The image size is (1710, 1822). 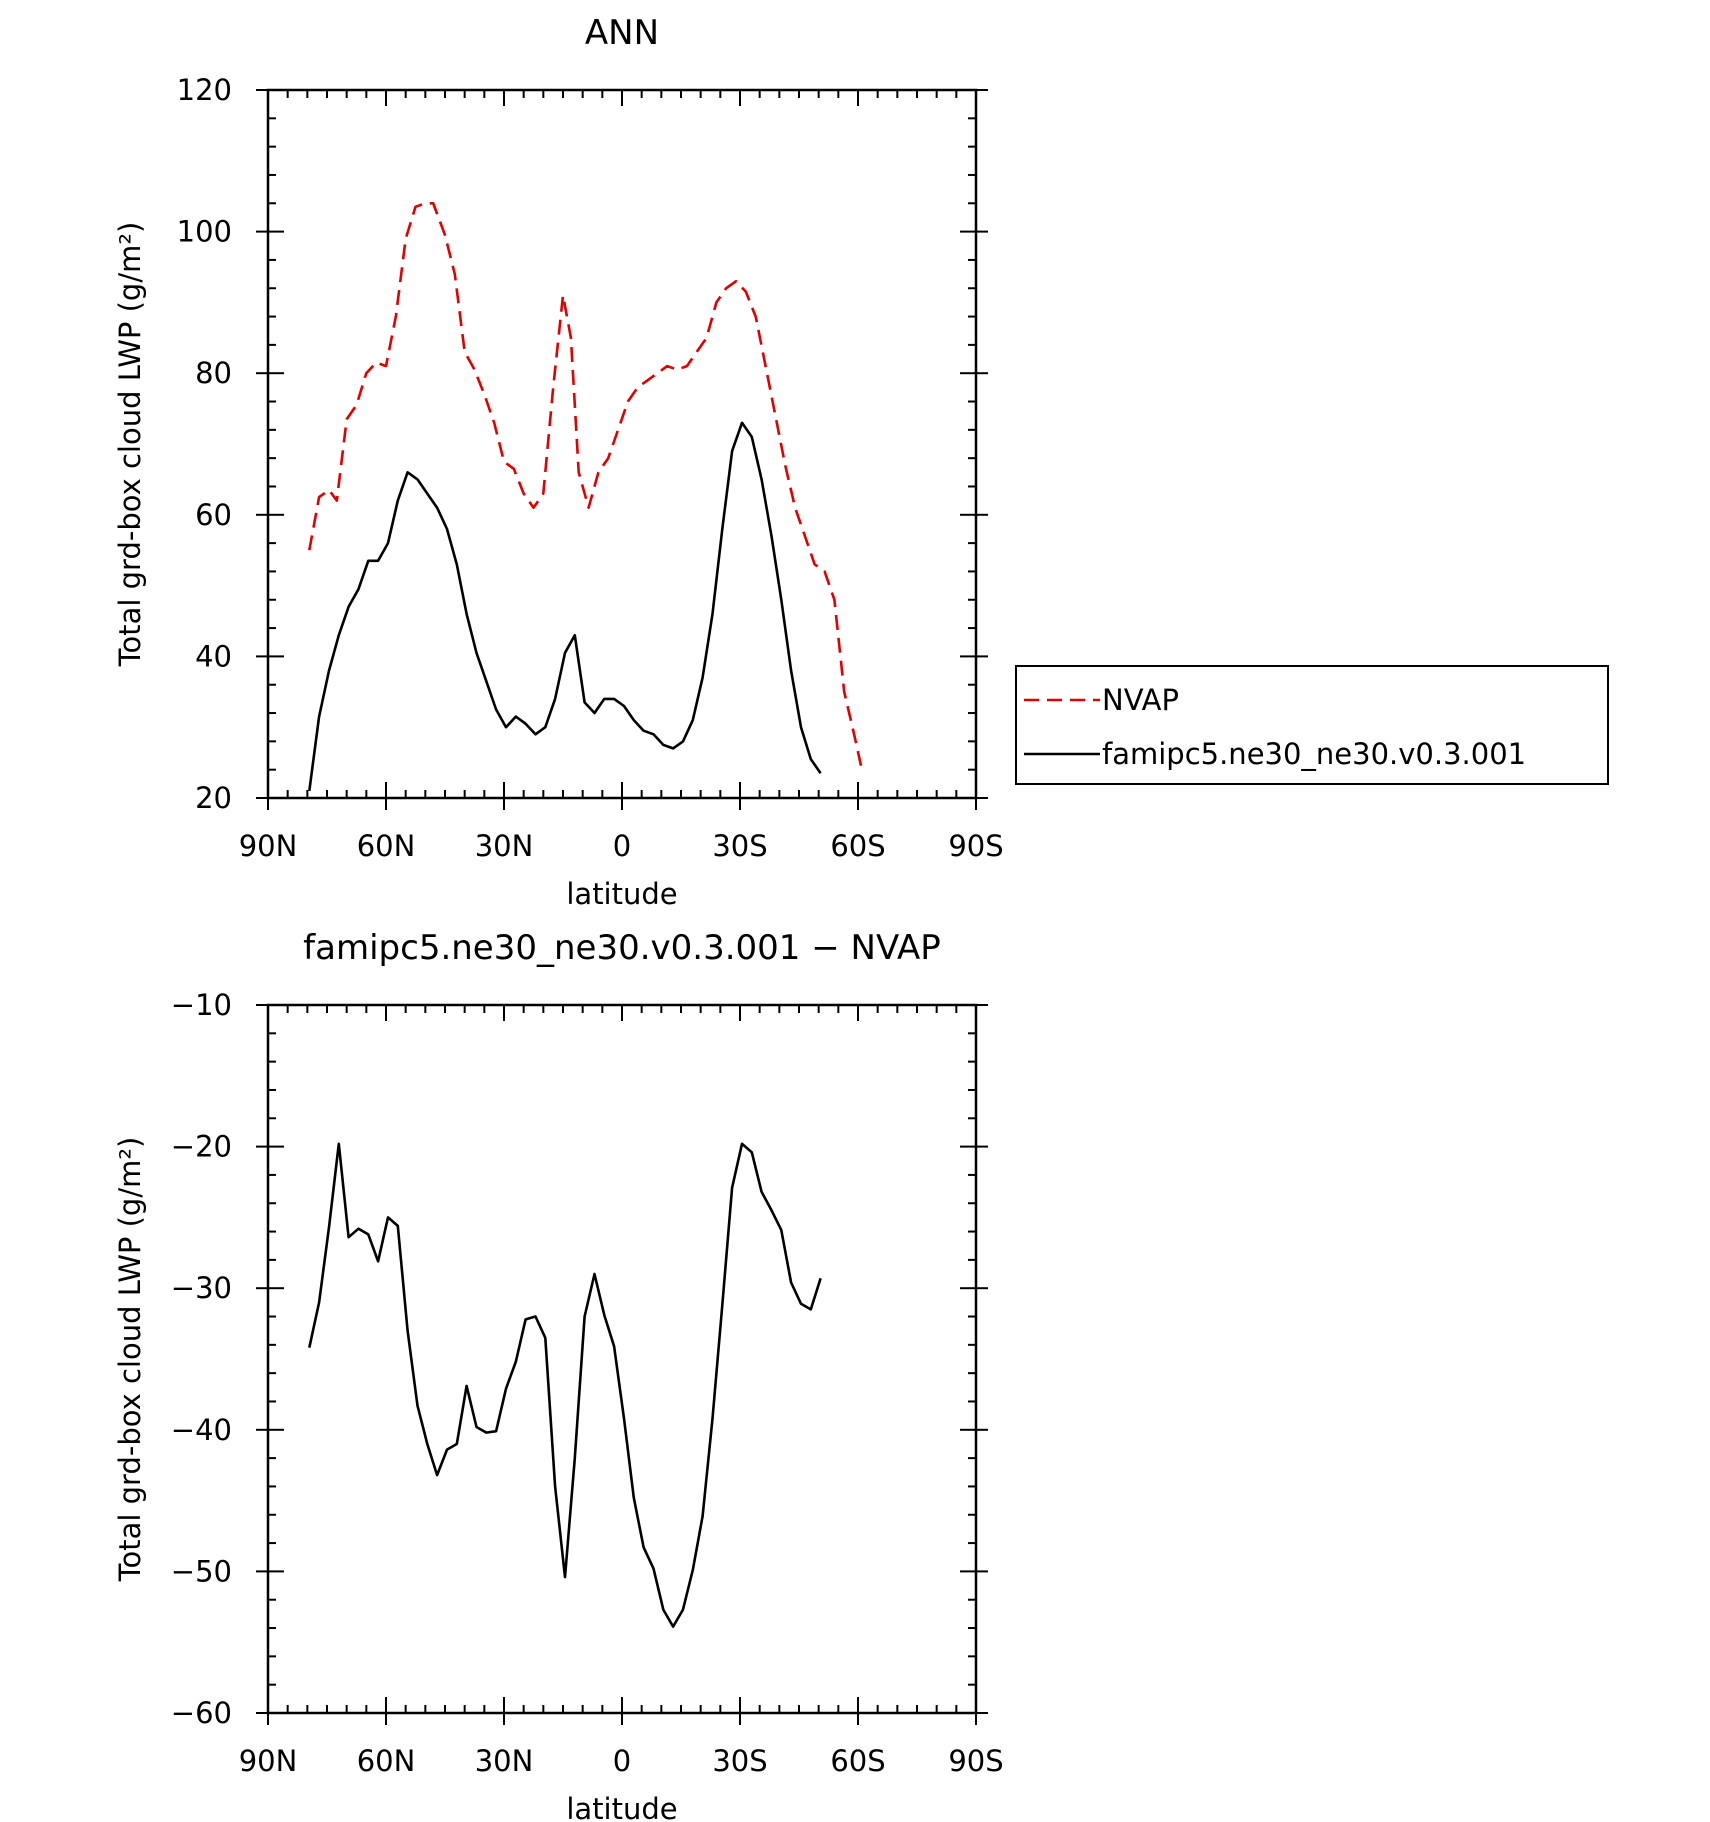 What do you see at coordinates (213, 656) in the screenshot?
I see `y-tick-label: 40` at bounding box center [213, 656].